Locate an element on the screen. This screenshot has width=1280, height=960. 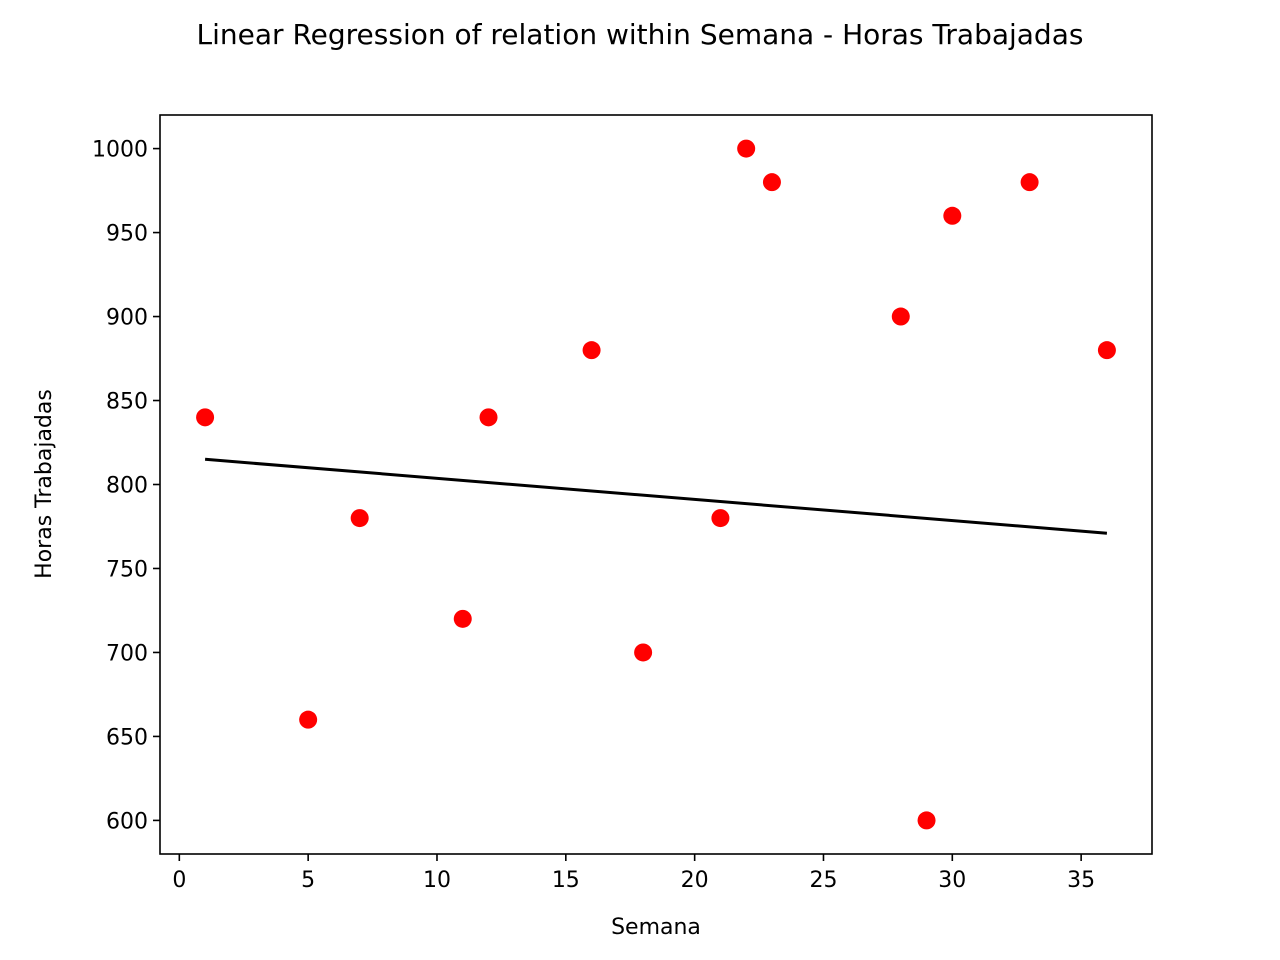
y-tick-label: 700 is located at coordinates (127, 653).